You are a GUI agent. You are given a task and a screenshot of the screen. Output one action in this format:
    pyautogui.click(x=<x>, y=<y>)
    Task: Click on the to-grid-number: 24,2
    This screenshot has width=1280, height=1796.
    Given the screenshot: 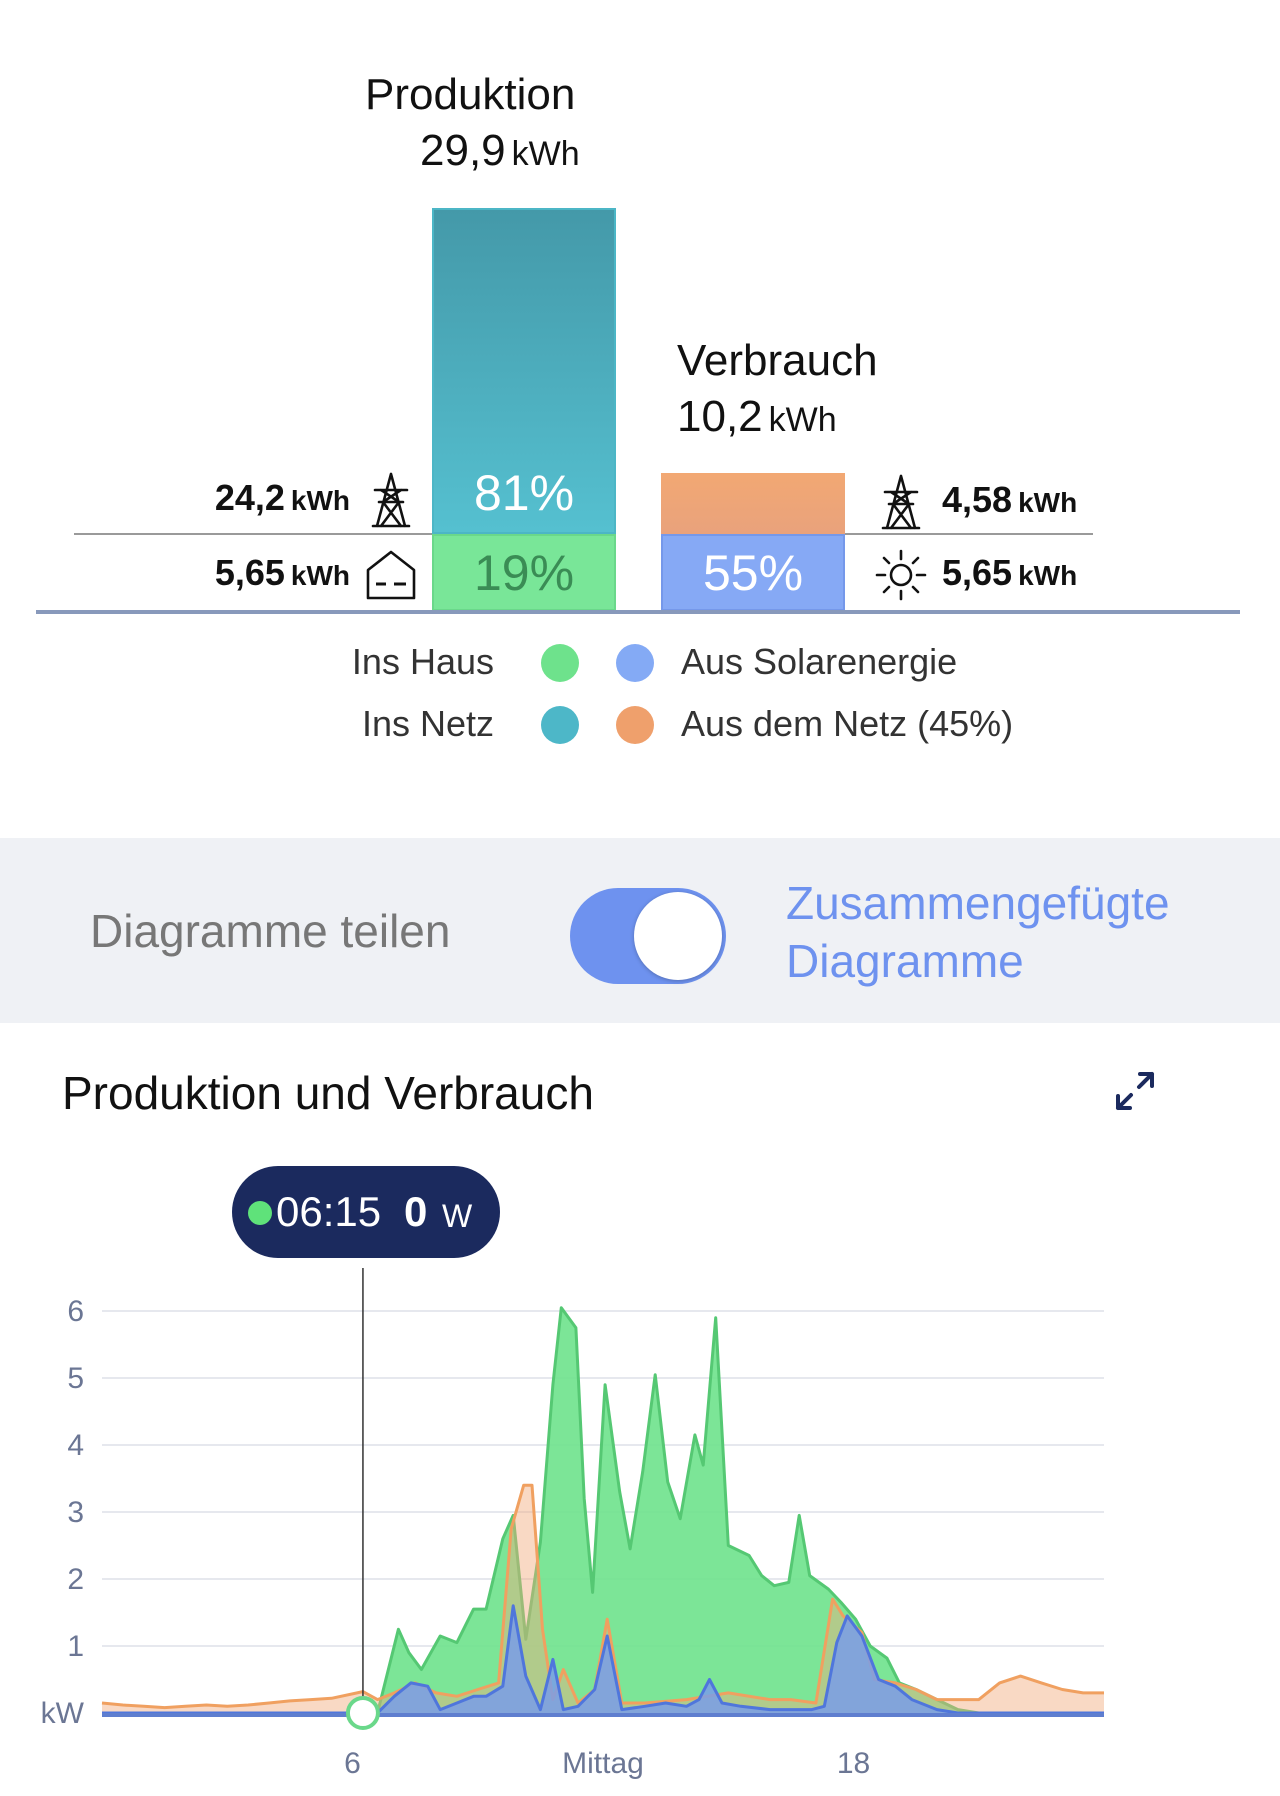 What is the action you would take?
    pyautogui.click(x=249, y=497)
    